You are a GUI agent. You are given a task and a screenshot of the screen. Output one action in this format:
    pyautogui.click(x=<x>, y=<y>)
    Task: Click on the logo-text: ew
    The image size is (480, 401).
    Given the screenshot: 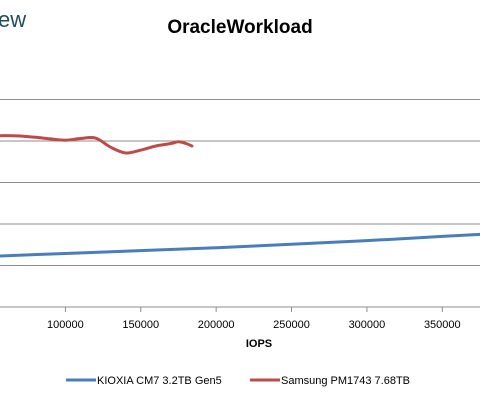 What is the action you would take?
    pyautogui.click(x=13, y=19)
    